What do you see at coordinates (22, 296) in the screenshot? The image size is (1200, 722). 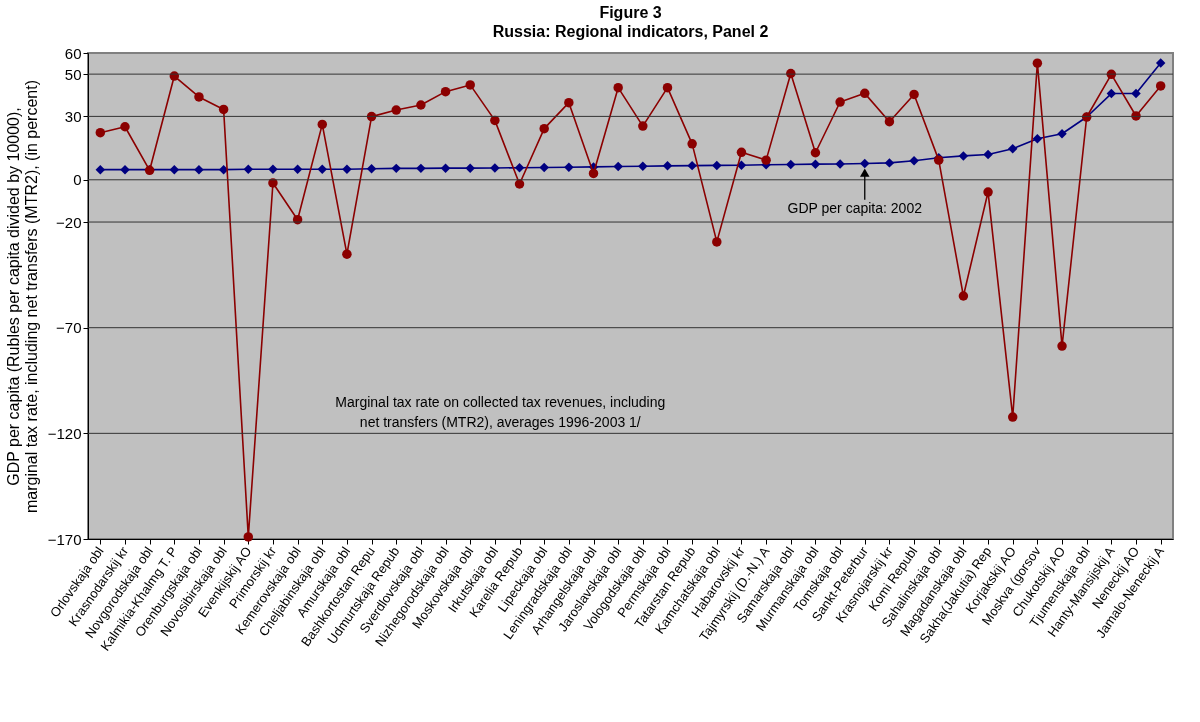 I see `y-axis-title: GDP per capita (Rubles per capita divided by 10000), marginal tax rate, including net transfers (MTR2), (in percent)` at bounding box center [22, 296].